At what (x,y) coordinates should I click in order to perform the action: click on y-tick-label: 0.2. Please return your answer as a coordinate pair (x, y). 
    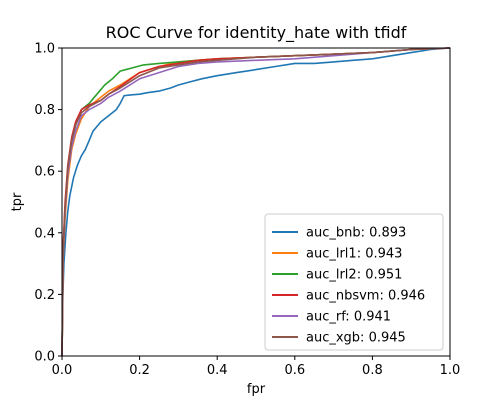
    Looking at the image, I should click on (44, 295).